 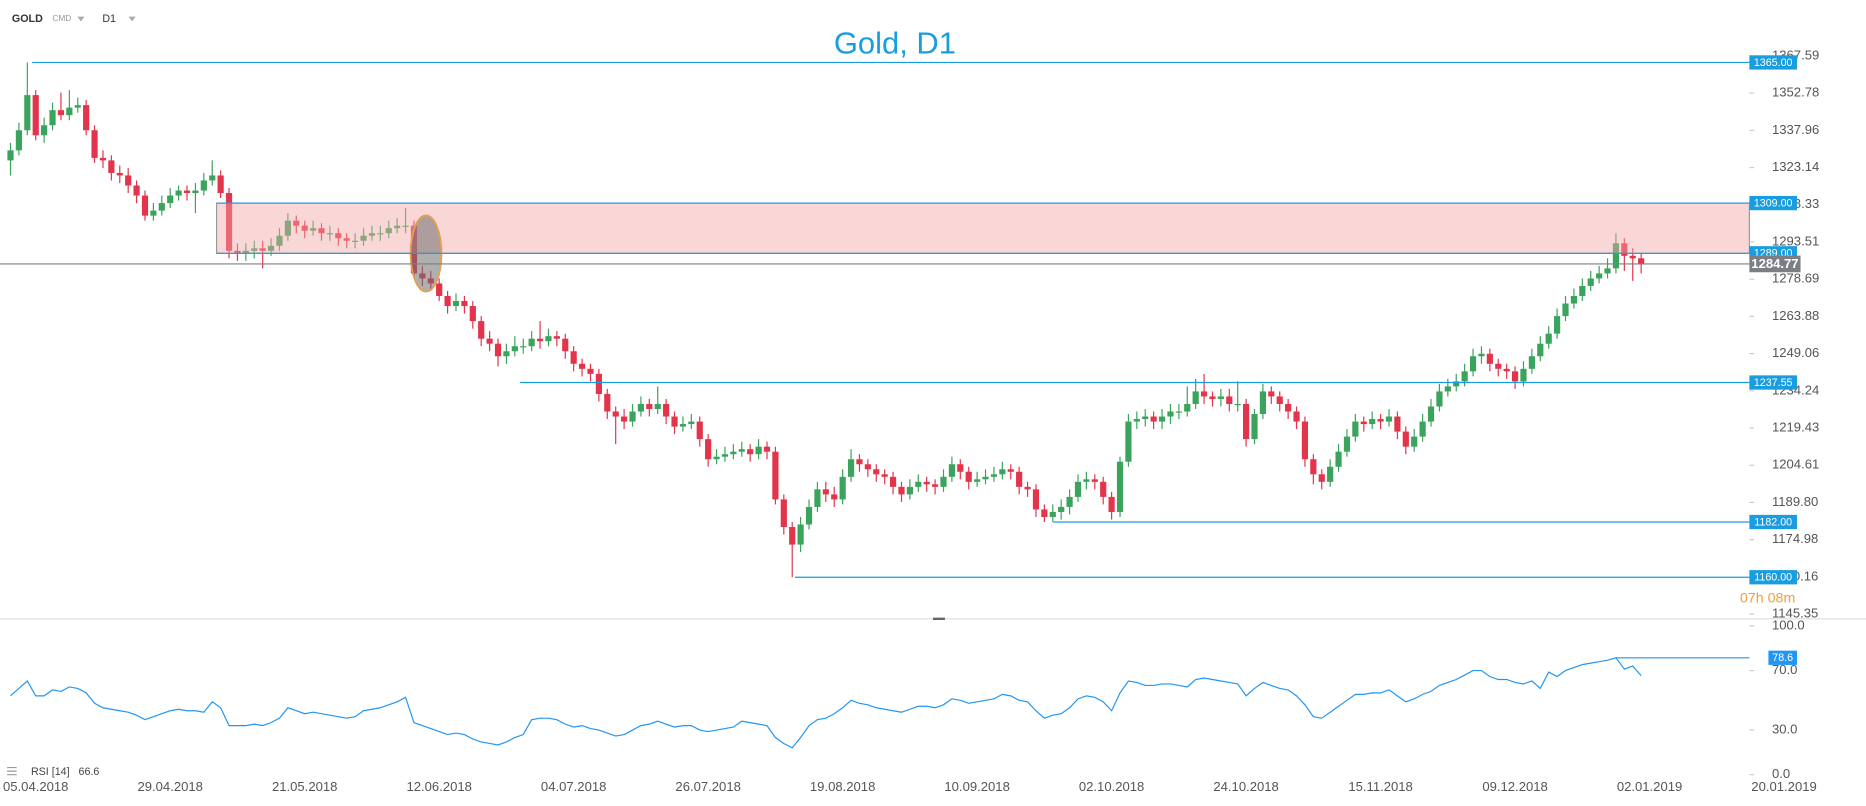 I want to click on indicator-legend: RSI [14] 66.6, so click(x=53, y=772).